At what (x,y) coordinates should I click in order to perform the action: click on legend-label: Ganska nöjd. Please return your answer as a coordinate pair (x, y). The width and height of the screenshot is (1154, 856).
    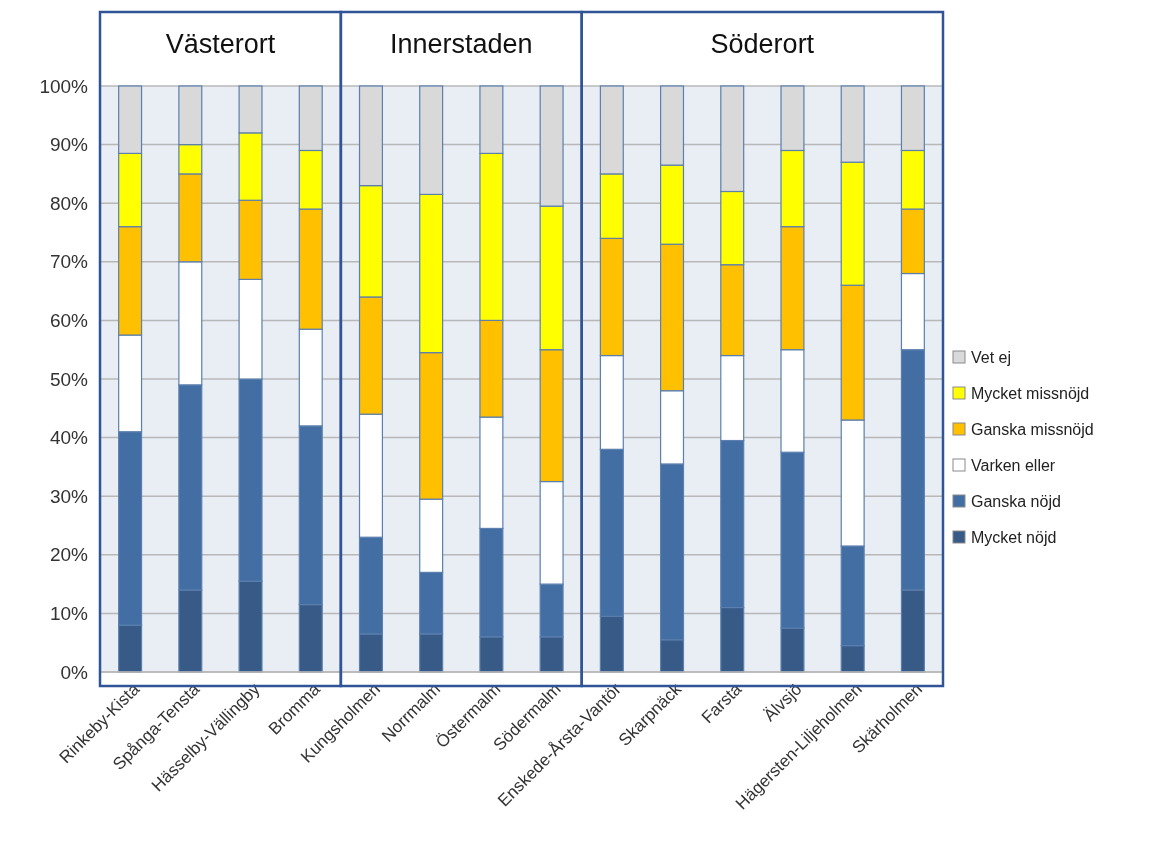
    Looking at the image, I should click on (1016, 501).